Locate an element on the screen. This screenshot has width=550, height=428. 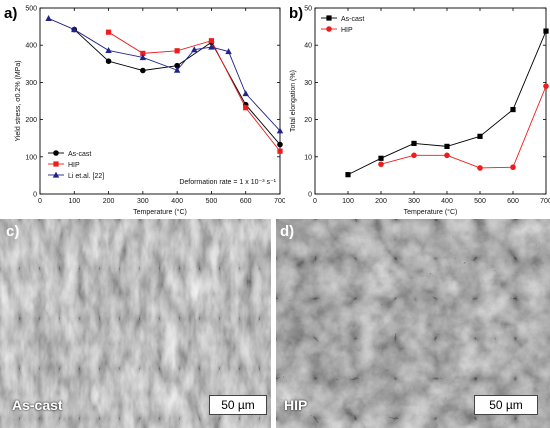
y-tick-label: 500 is located at coordinates (31, 9).